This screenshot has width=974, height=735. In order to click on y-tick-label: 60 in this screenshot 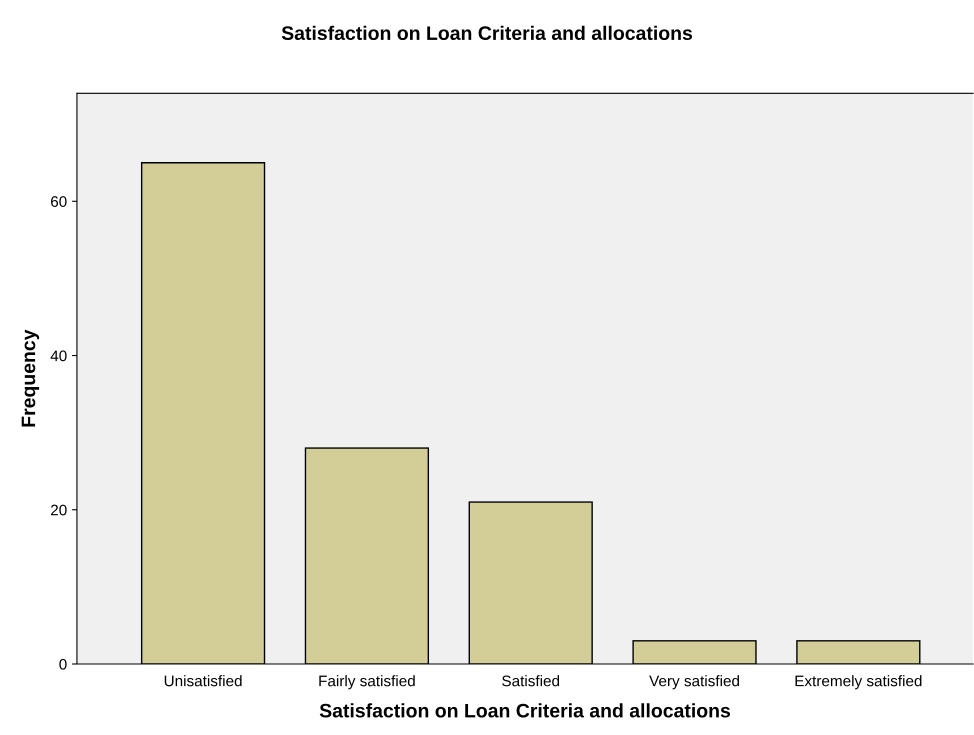, I will do `click(59, 201)`.